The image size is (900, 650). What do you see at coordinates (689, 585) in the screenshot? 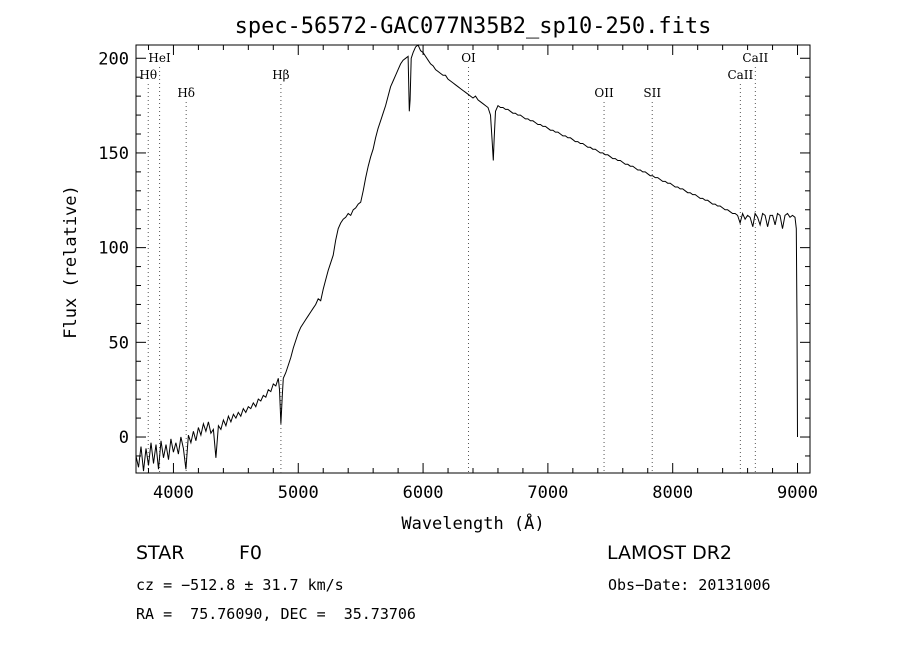
I see `observation-date: Obs−Date: 20131006` at bounding box center [689, 585].